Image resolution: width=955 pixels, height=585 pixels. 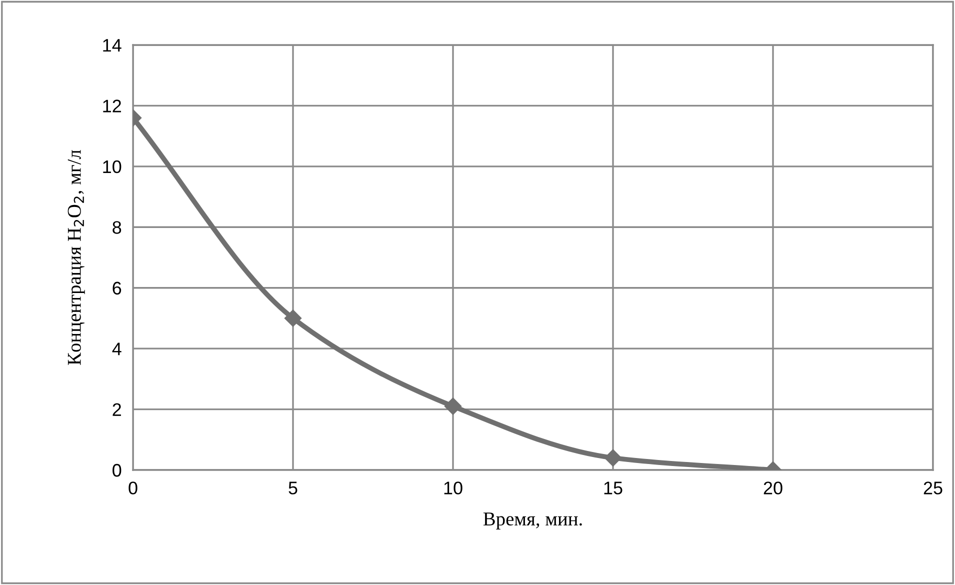 What do you see at coordinates (133, 488) in the screenshot?
I see `x-tick-label: 0` at bounding box center [133, 488].